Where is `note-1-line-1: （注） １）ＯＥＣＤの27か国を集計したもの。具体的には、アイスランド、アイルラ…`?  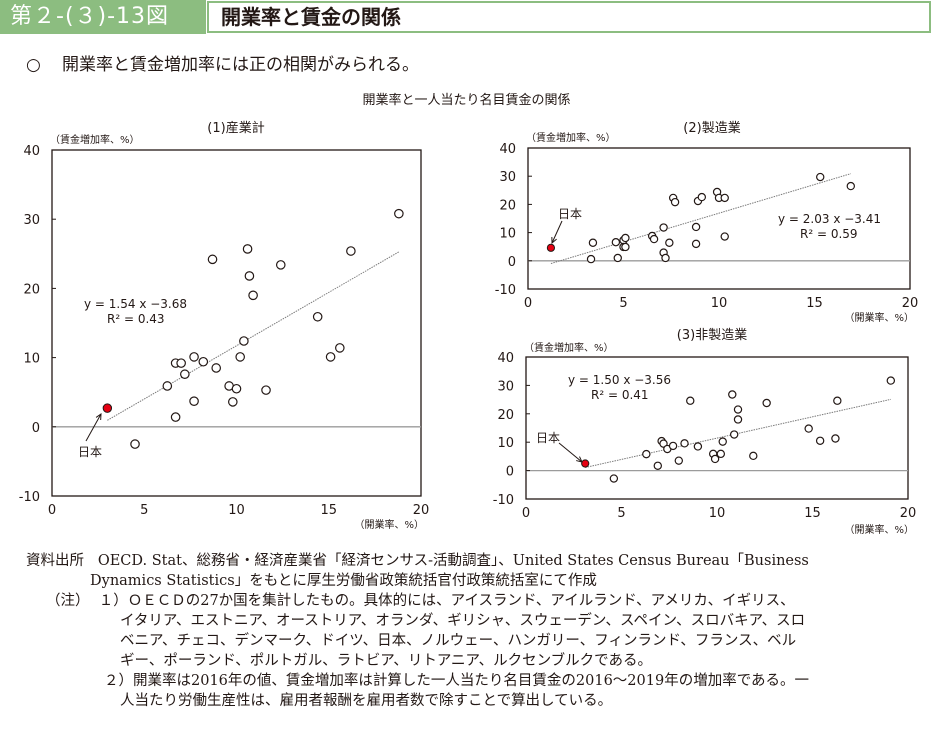 note-1-line-1: （注） １）ＯＥＣＤの27か国を集計したもの。具体的には、アイスランド、アイルラ… is located at coordinates (476, 601).